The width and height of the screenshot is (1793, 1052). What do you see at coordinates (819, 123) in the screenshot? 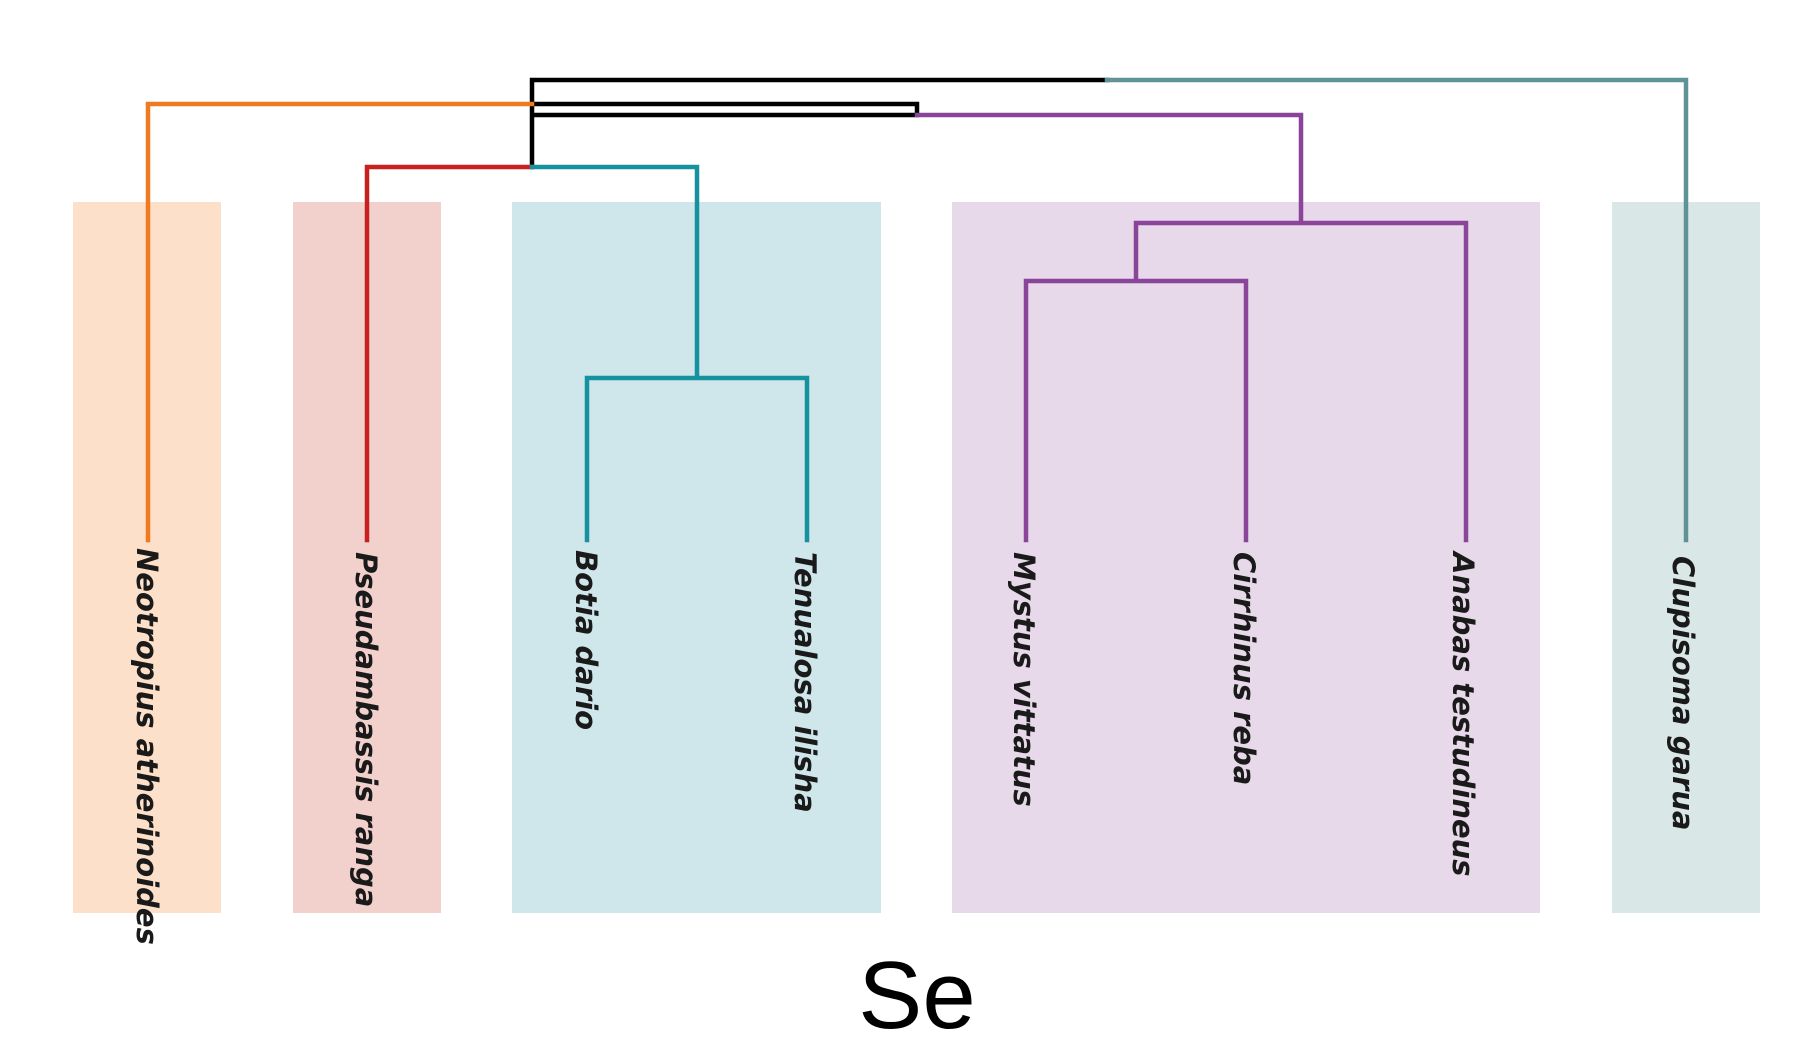
I see `root-branch` at bounding box center [819, 123].